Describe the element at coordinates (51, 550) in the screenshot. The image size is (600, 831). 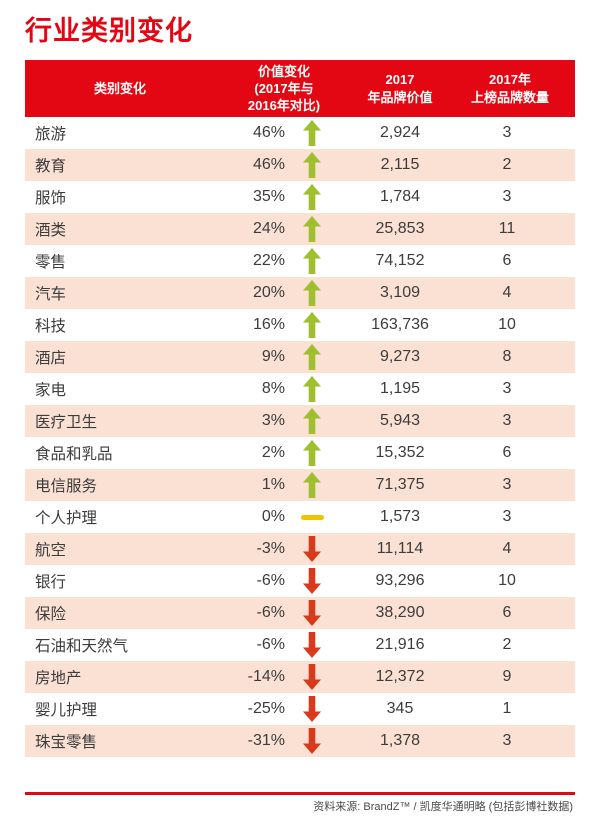
I see `category-cell: 航空` at that location.